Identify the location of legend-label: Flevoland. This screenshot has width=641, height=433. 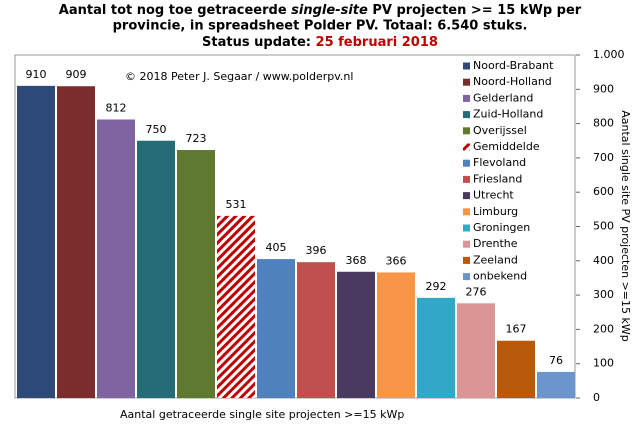
(499, 162).